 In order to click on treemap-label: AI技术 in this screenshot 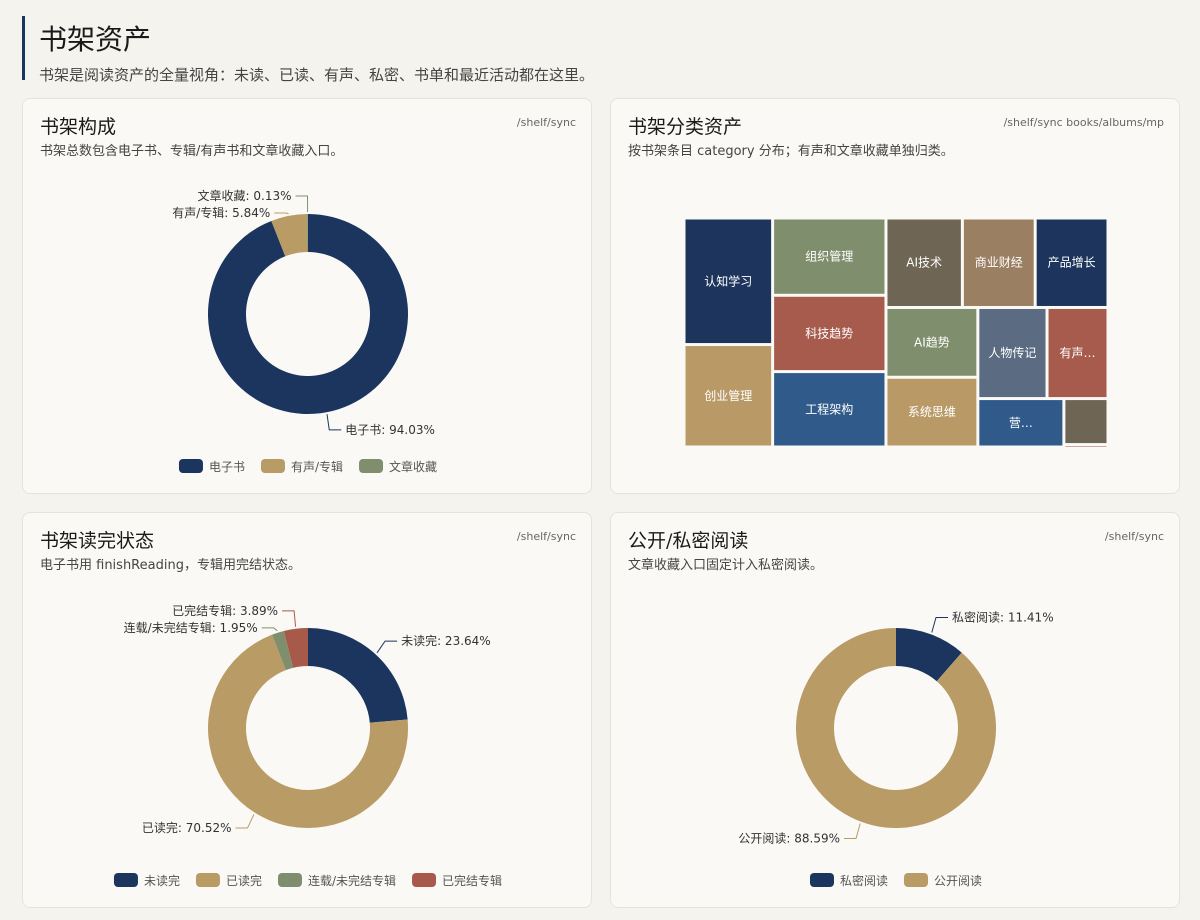, I will do `click(924, 263)`.